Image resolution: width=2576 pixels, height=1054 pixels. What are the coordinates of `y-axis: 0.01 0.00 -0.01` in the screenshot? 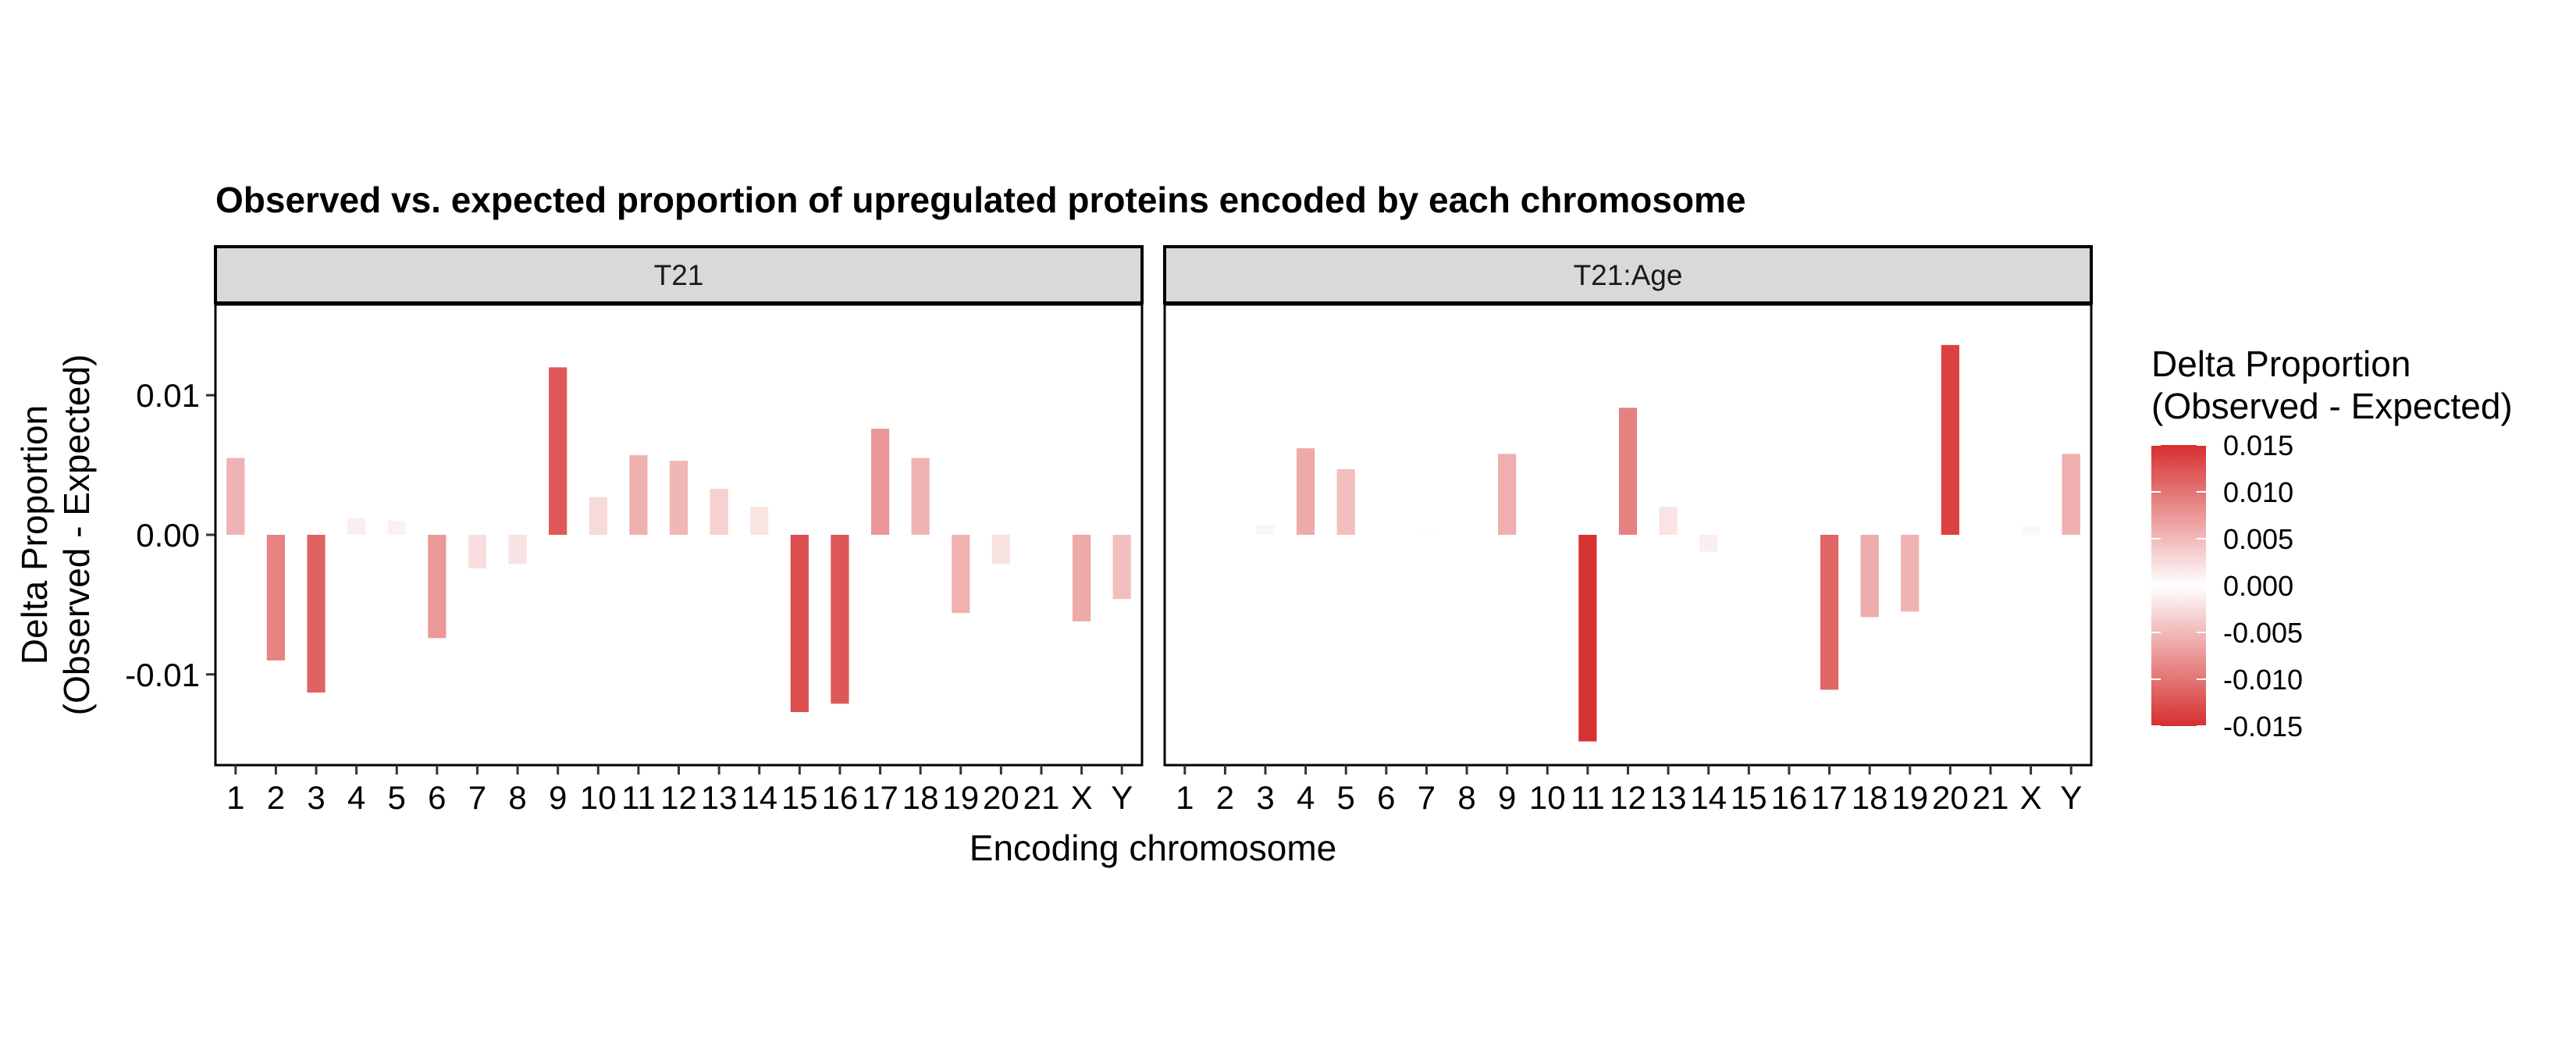 It's located at (170, 535).